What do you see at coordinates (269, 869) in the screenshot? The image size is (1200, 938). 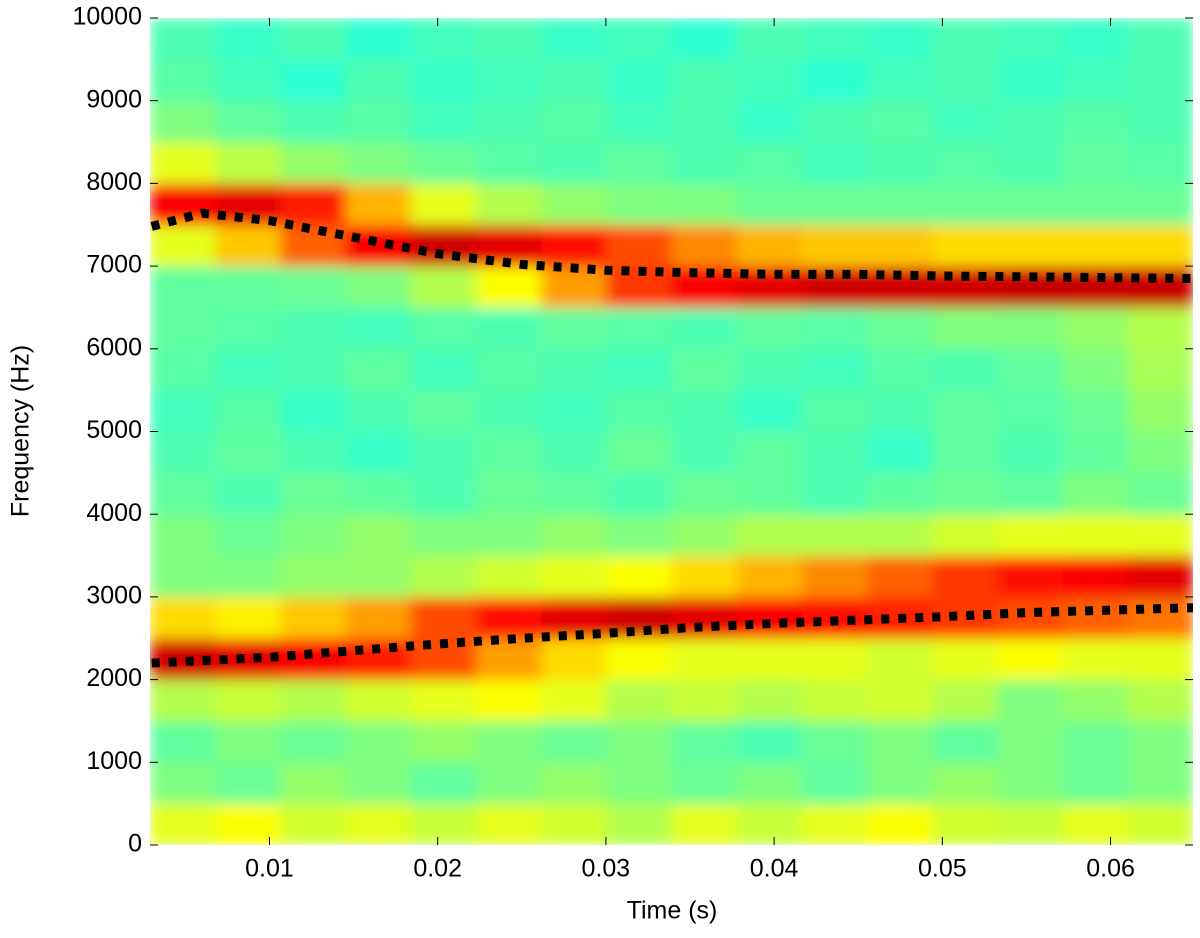 I see `x-tick-label: 0.01` at bounding box center [269, 869].